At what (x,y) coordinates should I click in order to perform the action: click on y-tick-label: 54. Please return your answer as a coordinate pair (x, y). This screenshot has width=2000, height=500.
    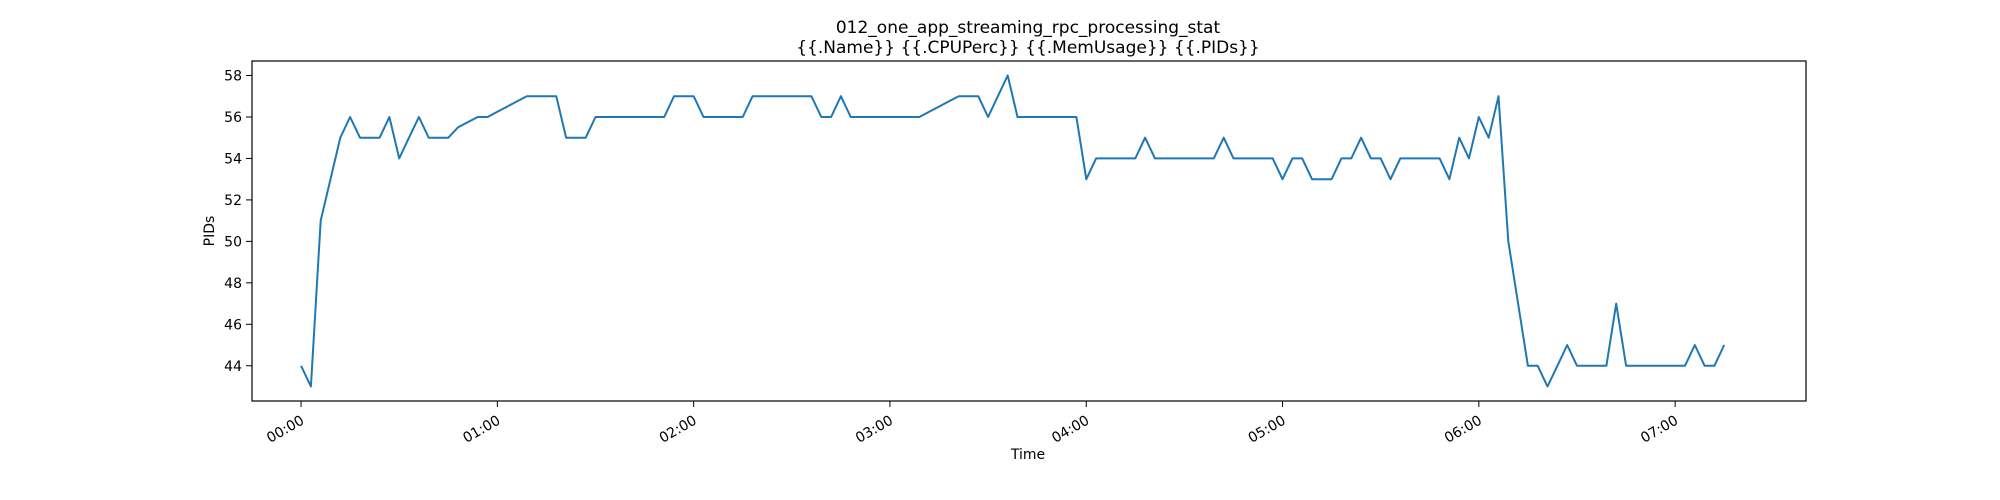
    Looking at the image, I should click on (233, 159).